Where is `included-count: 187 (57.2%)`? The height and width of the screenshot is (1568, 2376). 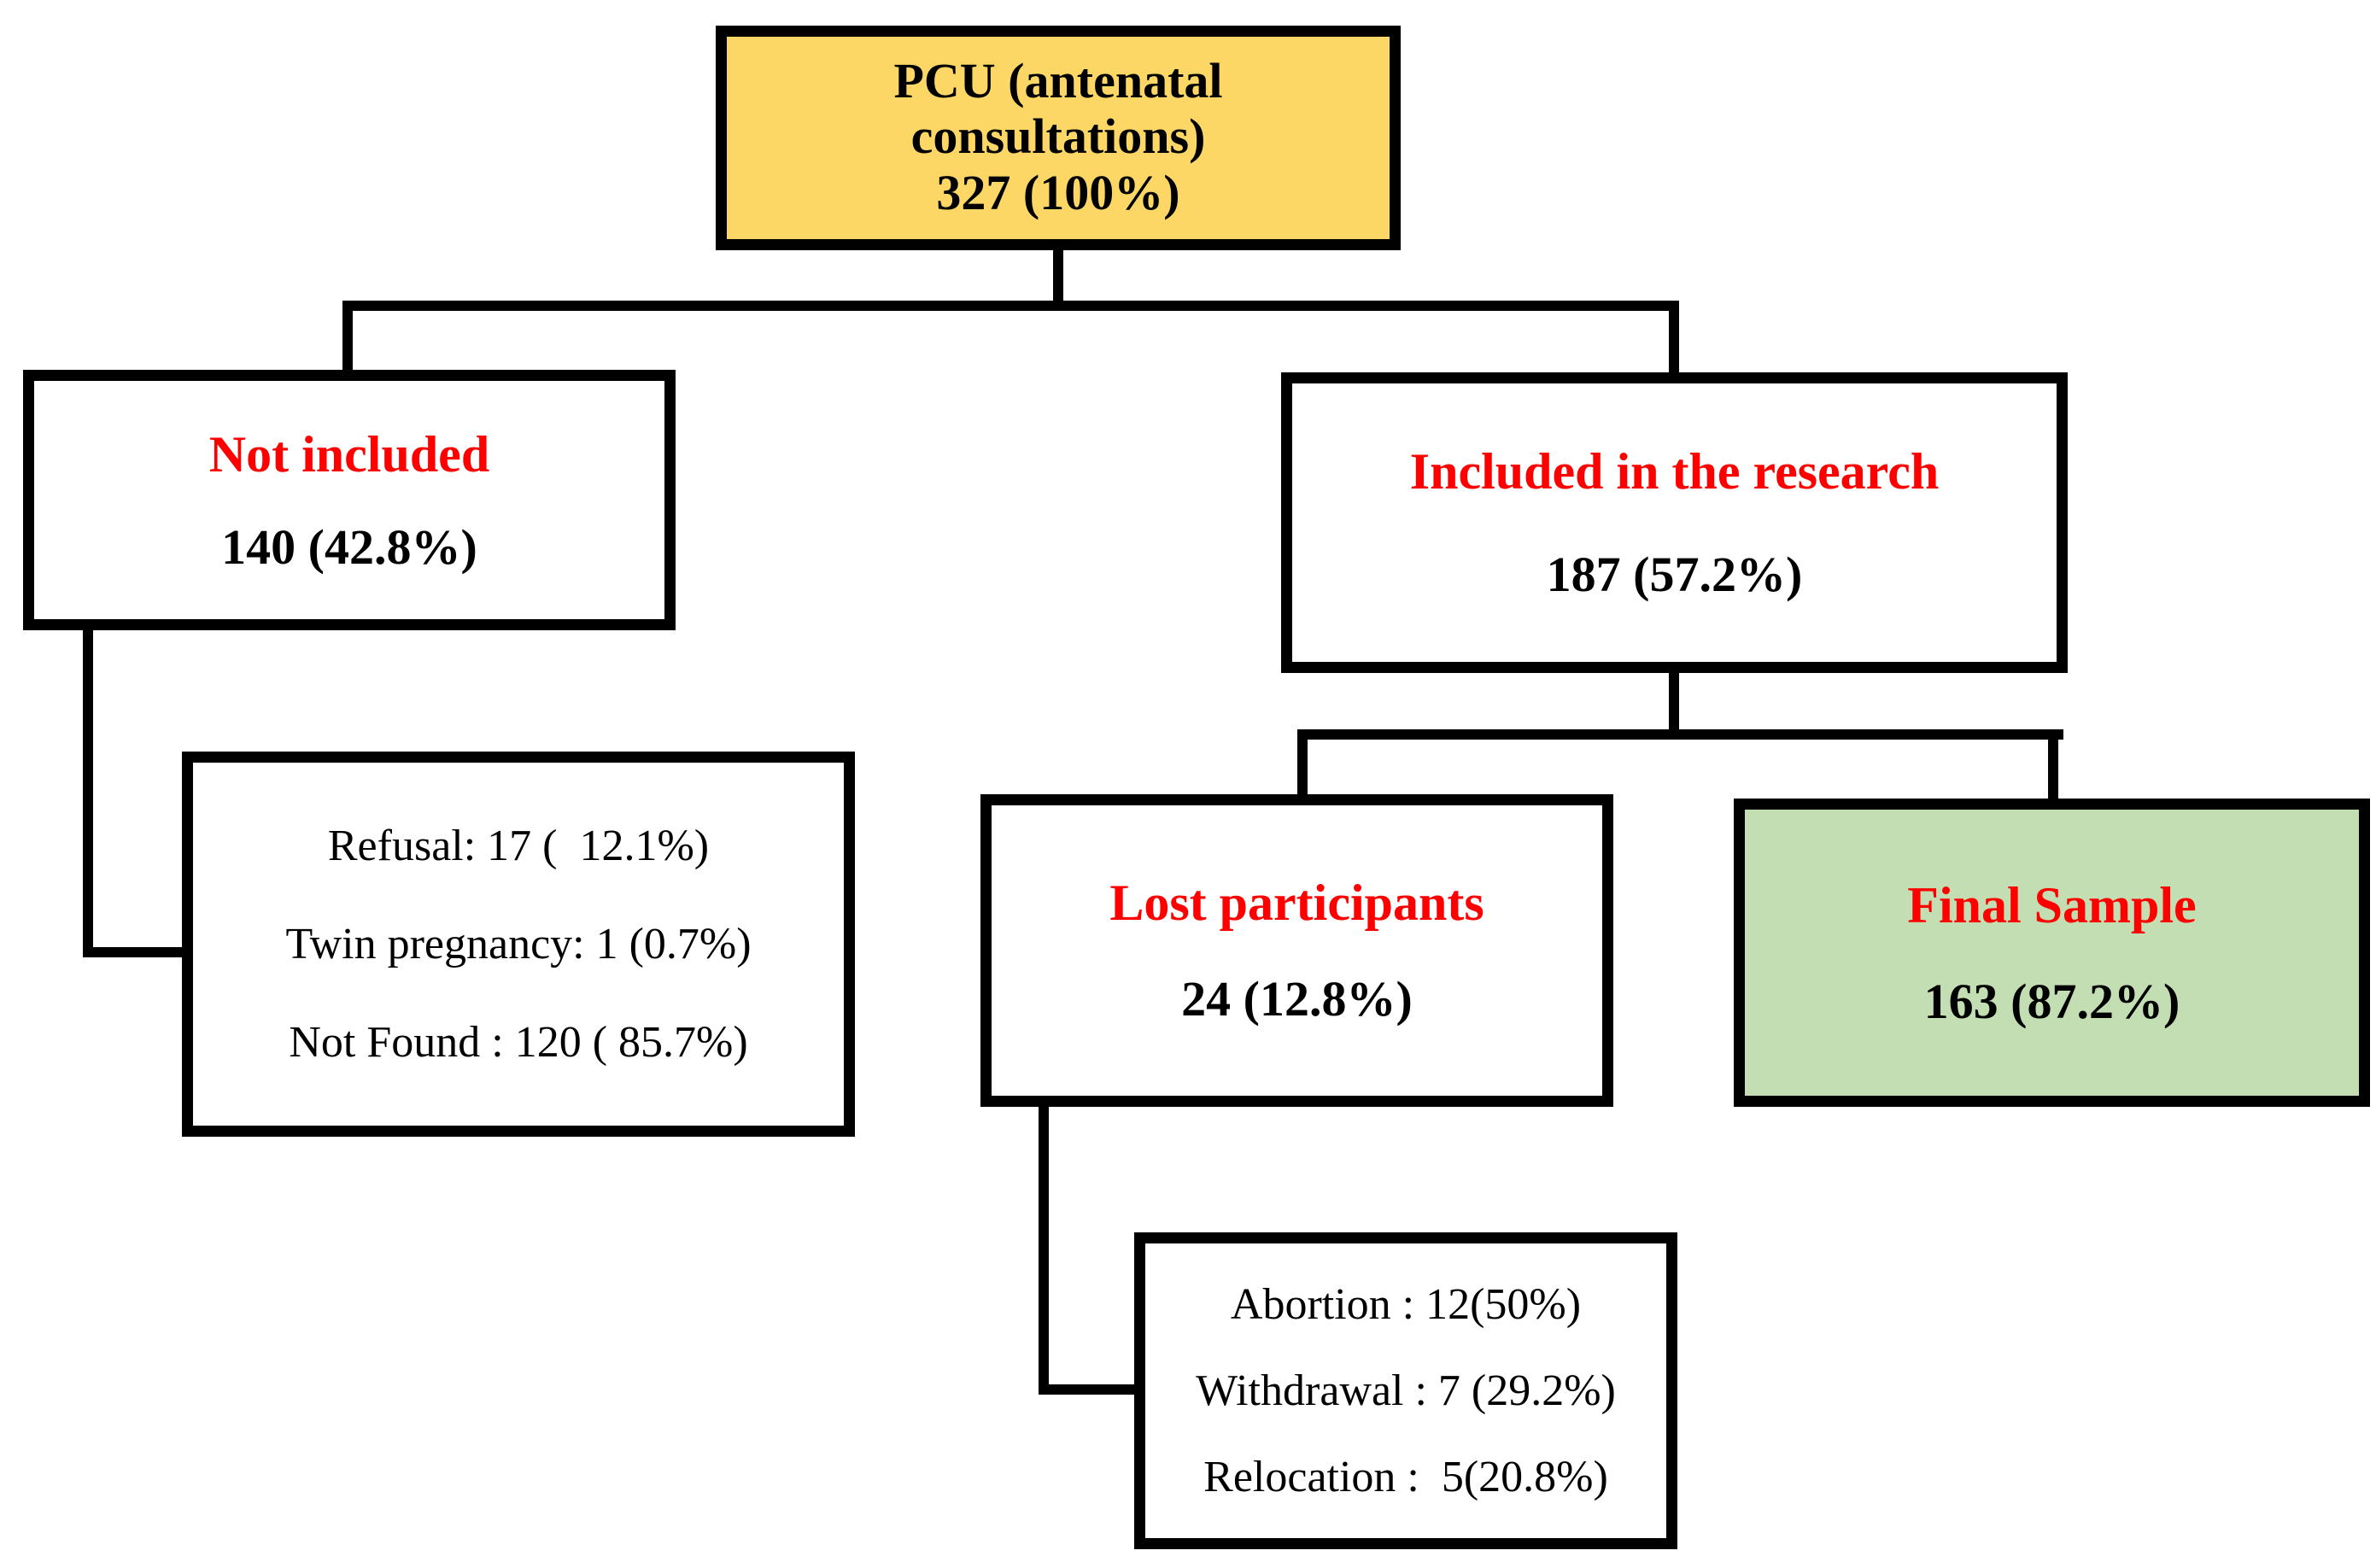
included-count: 187 (57.2%) is located at coordinates (1674, 575).